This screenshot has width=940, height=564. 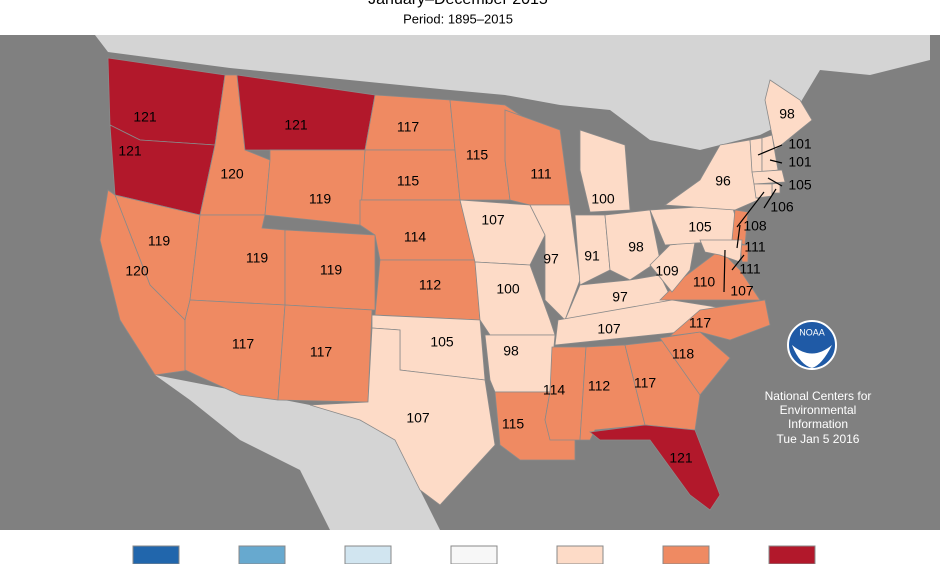 I want to click on state-value: 118, so click(x=683, y=354).